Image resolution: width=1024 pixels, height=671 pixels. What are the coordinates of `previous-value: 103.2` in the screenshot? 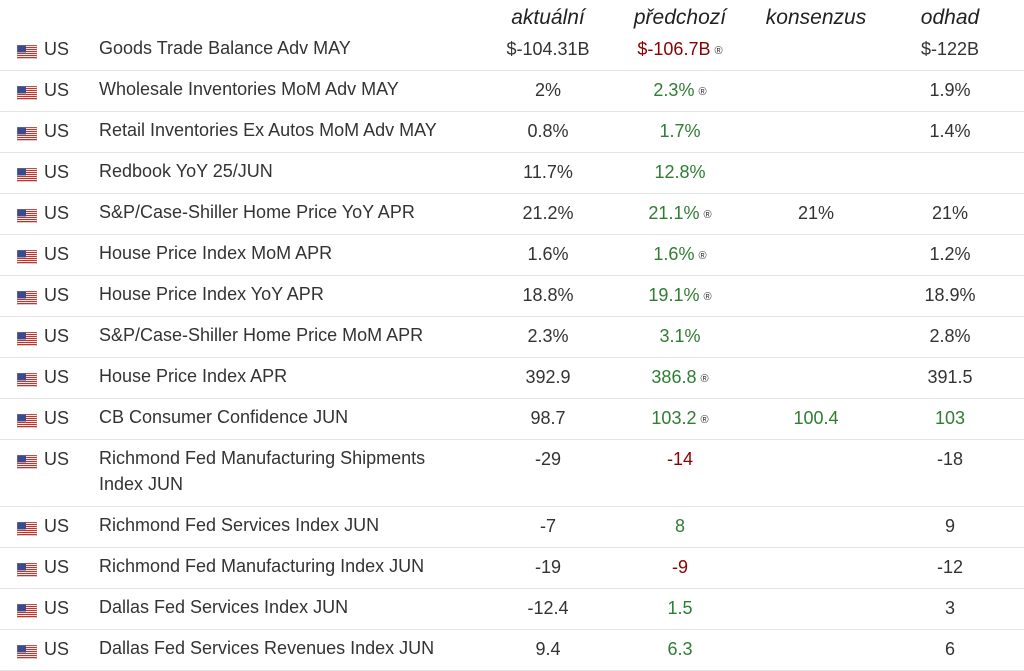 It's located at (674, 418).